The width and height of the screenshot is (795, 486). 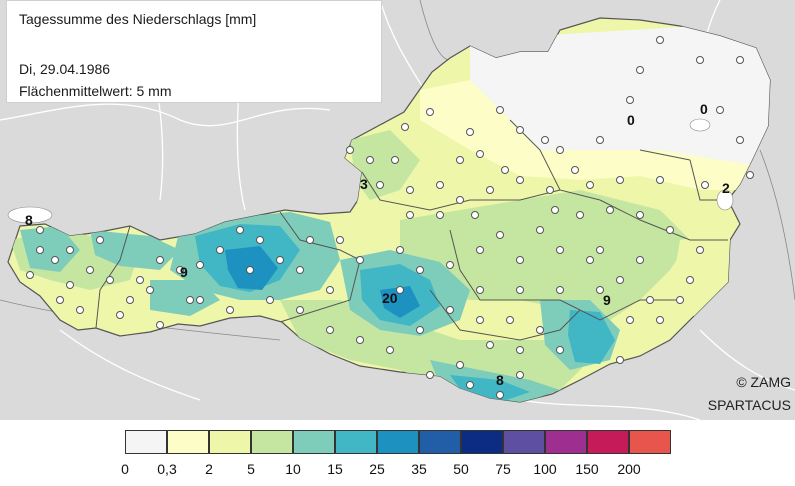 What do you see at coordinates (251, 469) in the screenshot?
I see `legend-tick-label: 5` at bounding box center [251, 469].